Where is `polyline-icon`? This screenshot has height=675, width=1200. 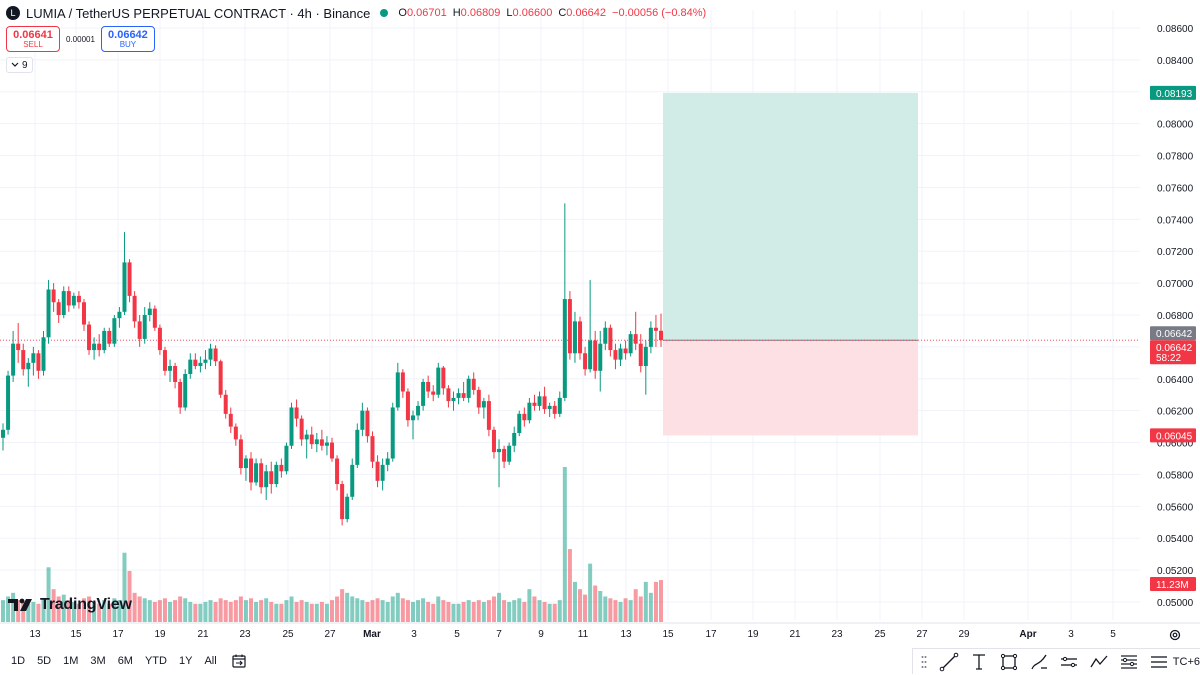 polyline-icon is located at coordinates (1099, 662).